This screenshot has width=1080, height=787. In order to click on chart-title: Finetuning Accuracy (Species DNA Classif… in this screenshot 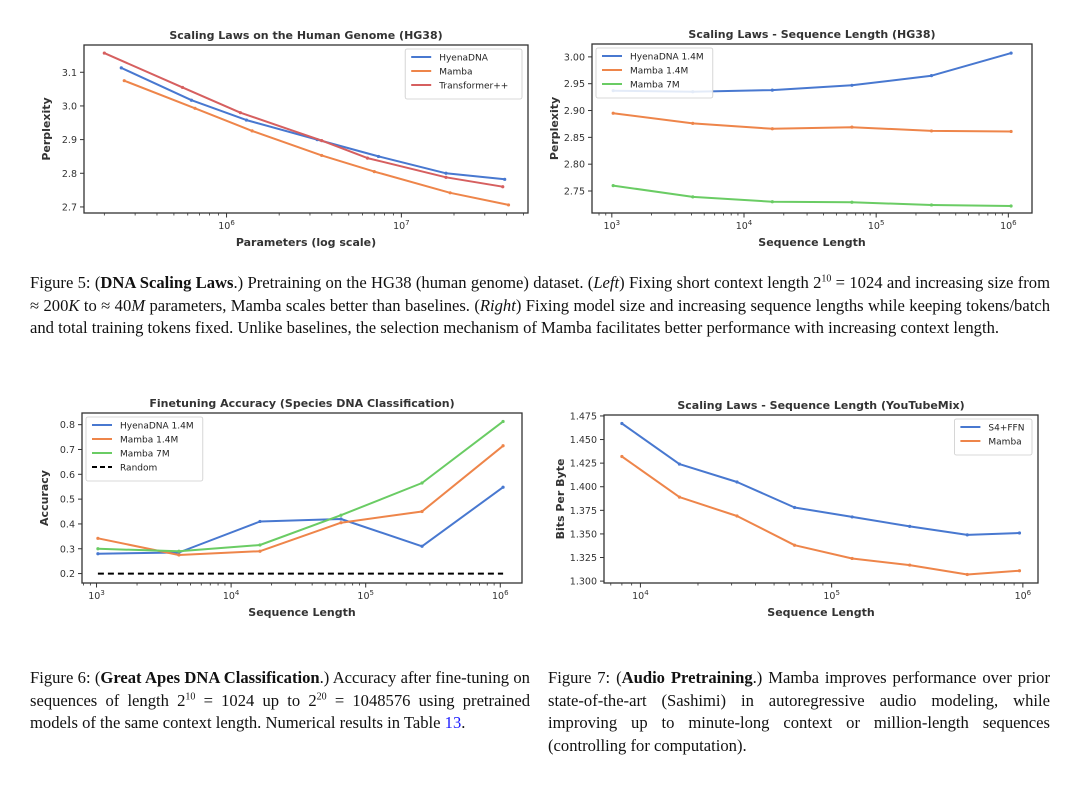, I will do `click(301, 403)`.